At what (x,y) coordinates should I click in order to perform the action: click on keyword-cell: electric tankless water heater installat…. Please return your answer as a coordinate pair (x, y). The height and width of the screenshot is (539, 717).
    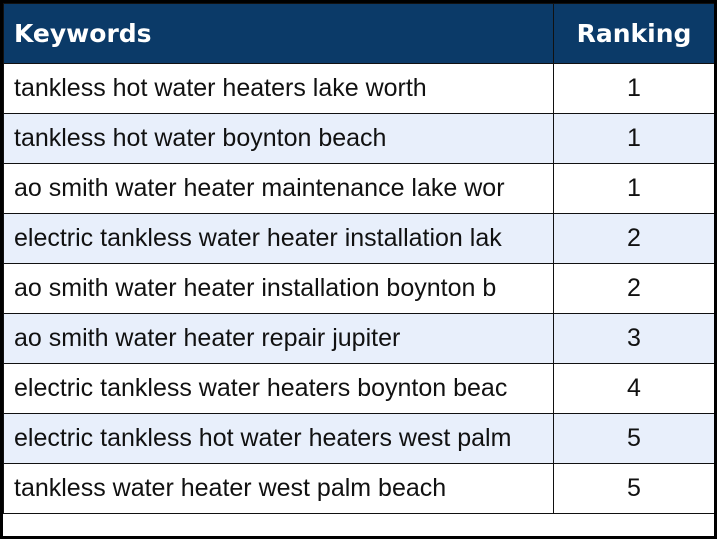
    Looking at the image, I should click on (278, 238).